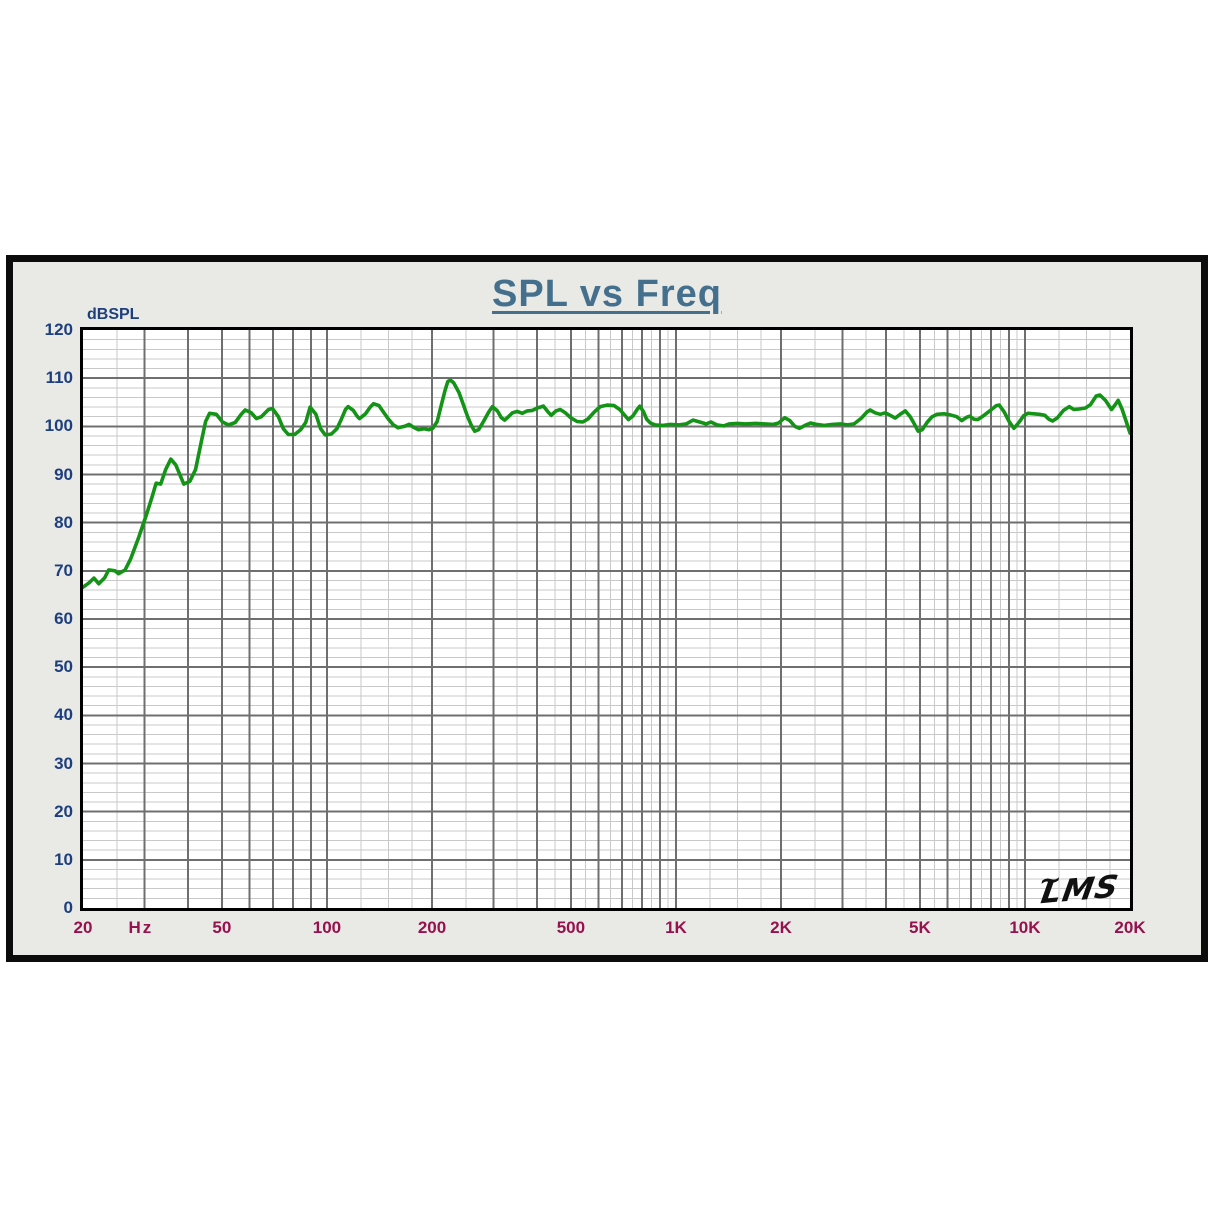 The height and width of the screenshot is (1214, 1214). What do you see at coordinates (141, 927) in the screenshot?
I see `x-axis-unit-label: Hz` at bounding box center [141, 927].